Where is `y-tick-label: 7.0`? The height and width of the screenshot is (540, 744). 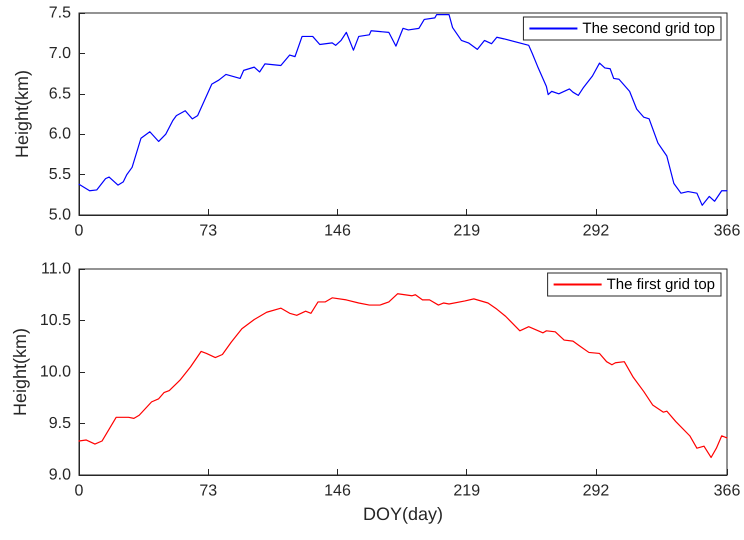 y-tick-label: 7.0 is located at coordinates (60, 53).